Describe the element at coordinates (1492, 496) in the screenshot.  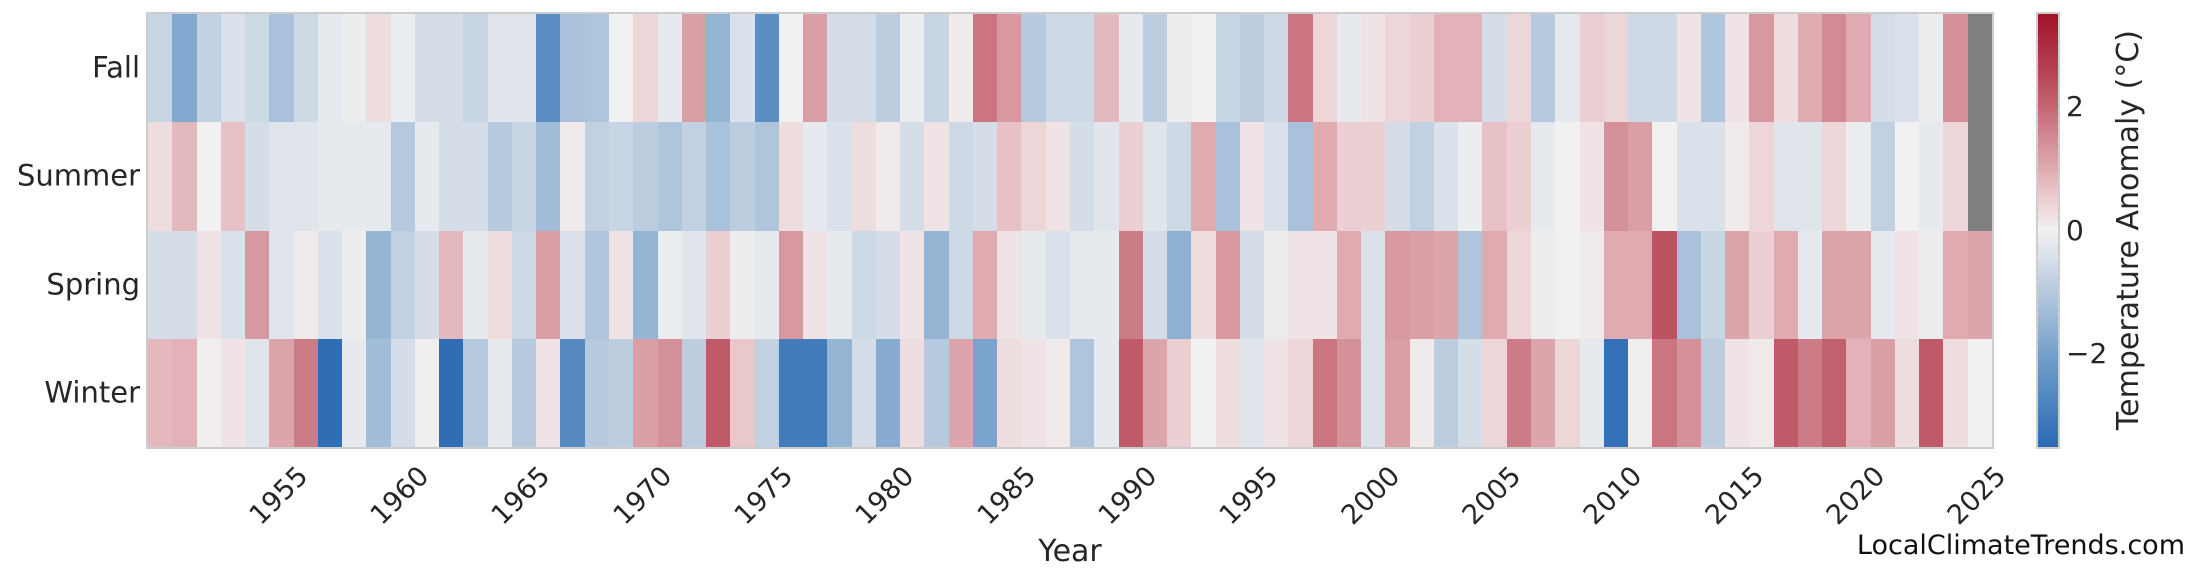
I see `xtick-label-2005: 2005` at that location.